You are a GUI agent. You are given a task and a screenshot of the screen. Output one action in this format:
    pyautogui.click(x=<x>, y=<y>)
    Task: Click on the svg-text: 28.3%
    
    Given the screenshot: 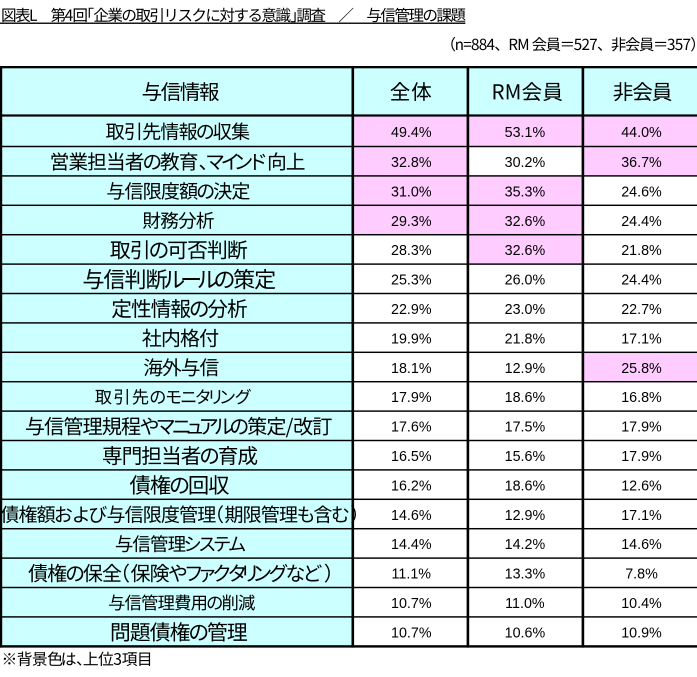 What is the action you would take?
    pyautogui.click(x=411, y=251)
    